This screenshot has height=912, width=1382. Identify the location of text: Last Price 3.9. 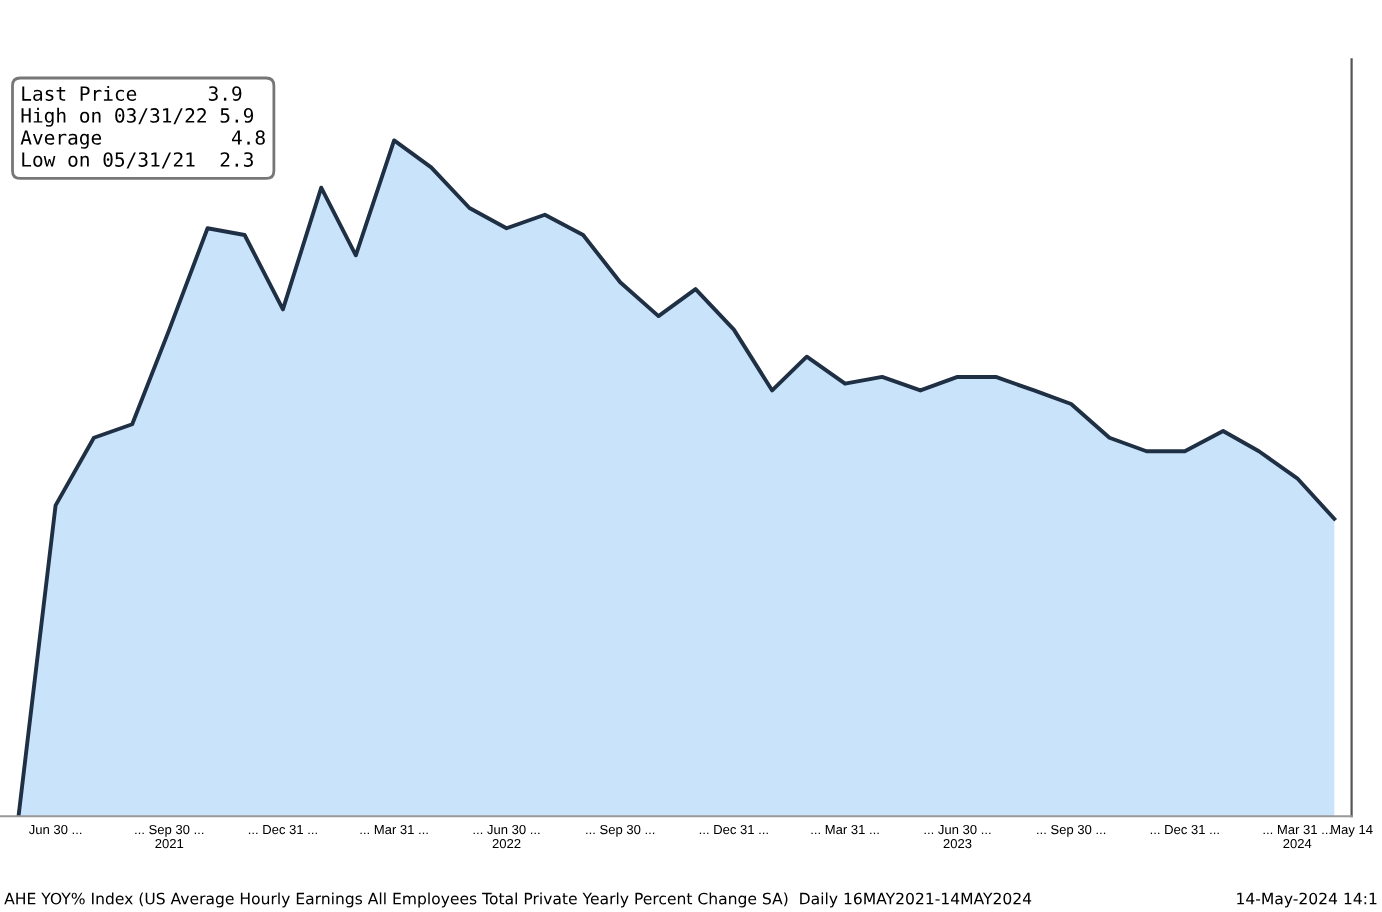
(132, 93).